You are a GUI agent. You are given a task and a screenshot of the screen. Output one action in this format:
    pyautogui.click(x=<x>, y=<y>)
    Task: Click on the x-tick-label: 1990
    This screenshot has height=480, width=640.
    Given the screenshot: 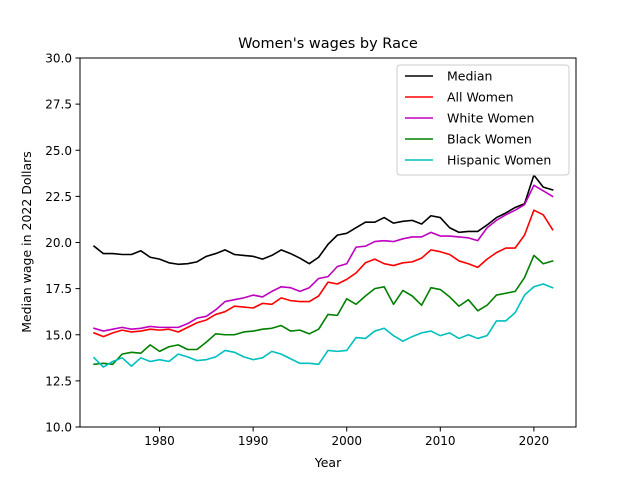 What is the action you would take?
    pyautogui.click(x=253, y=441)
    